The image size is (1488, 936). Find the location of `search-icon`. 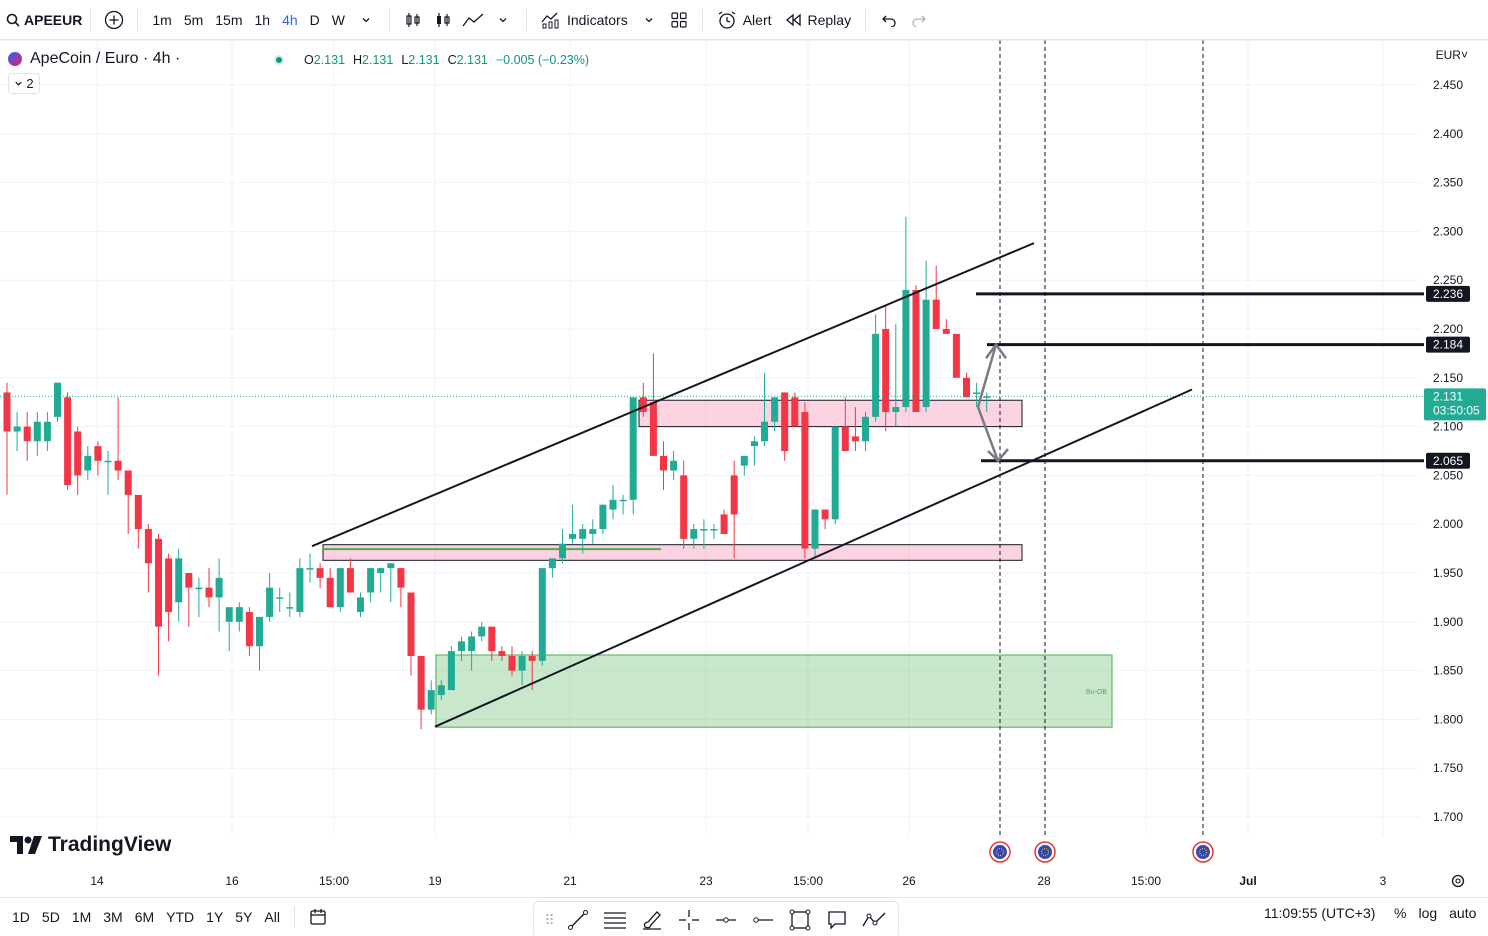

search-icon is located at coordinates (13, 20).